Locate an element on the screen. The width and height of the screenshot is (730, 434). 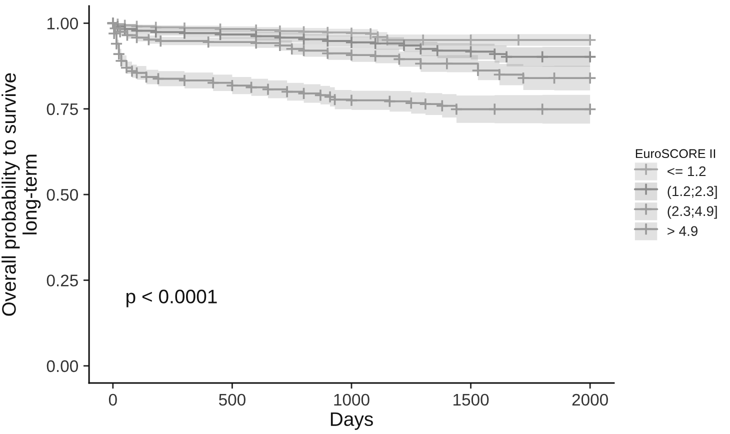
y-tick-label: 0.50 is located at coordinates (62, 194).